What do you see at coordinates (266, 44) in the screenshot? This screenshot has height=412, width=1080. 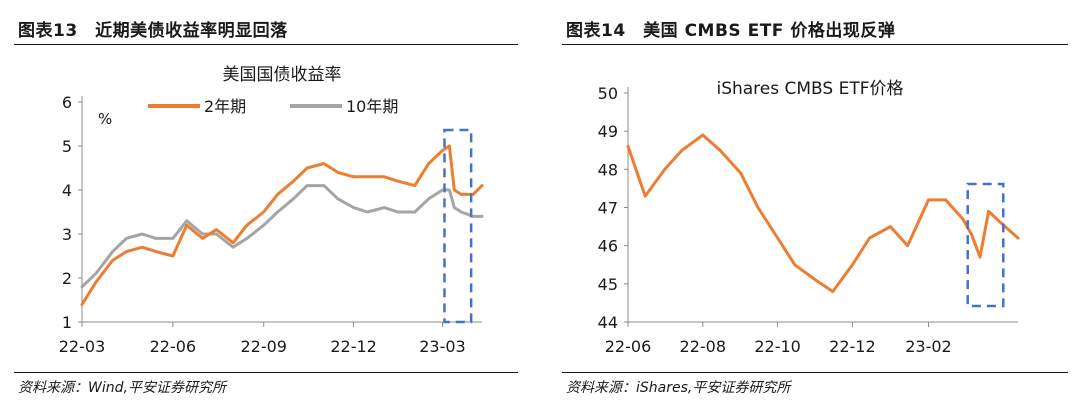 I see `left-header-rule` at bounding box center [266, 44].